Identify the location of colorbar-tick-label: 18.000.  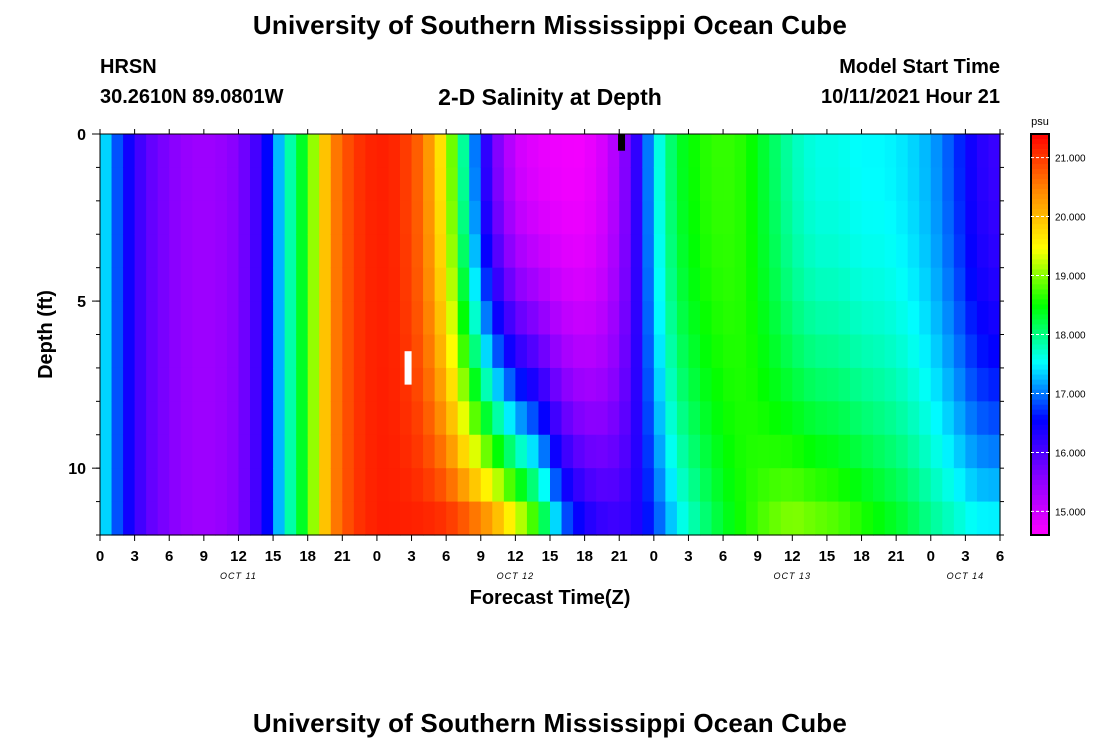
(1070, 336).